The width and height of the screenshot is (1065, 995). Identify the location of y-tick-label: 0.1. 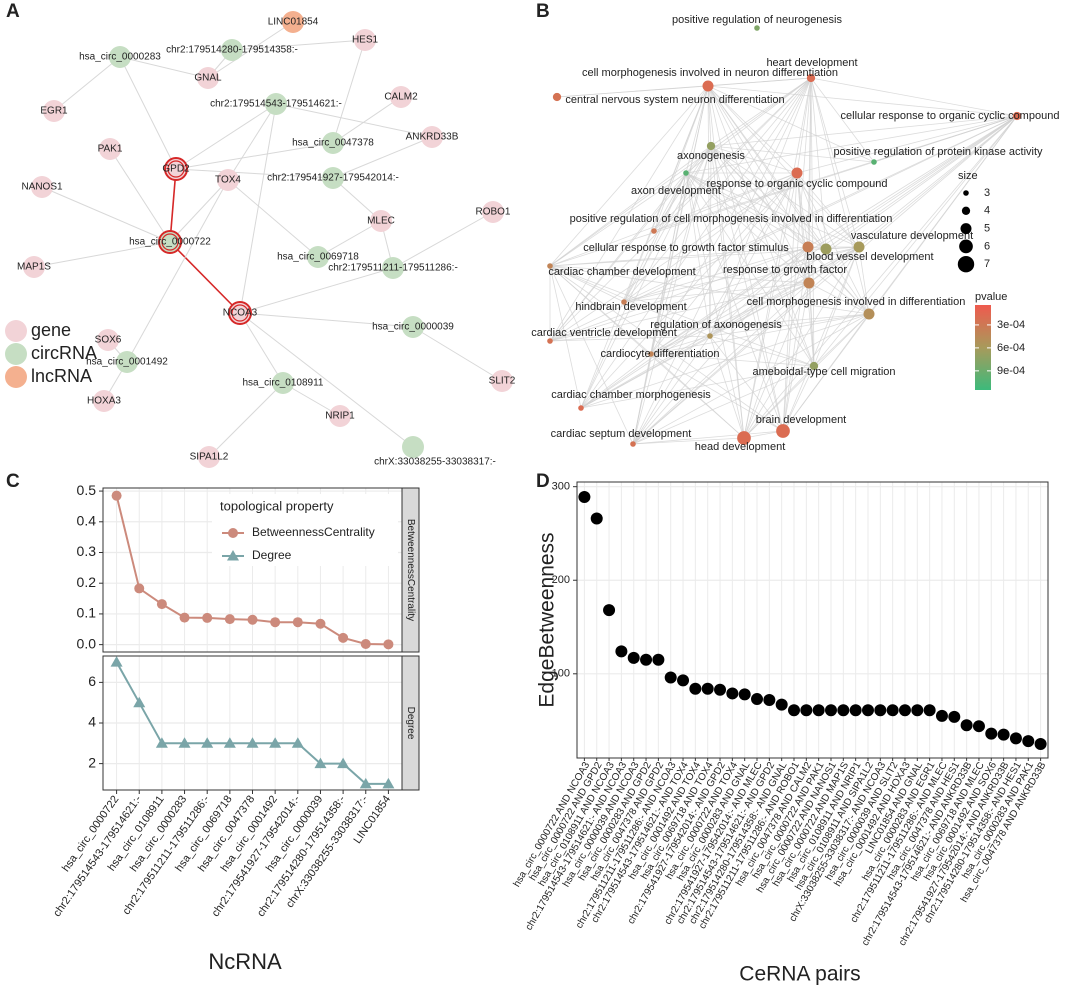
(87, 613).